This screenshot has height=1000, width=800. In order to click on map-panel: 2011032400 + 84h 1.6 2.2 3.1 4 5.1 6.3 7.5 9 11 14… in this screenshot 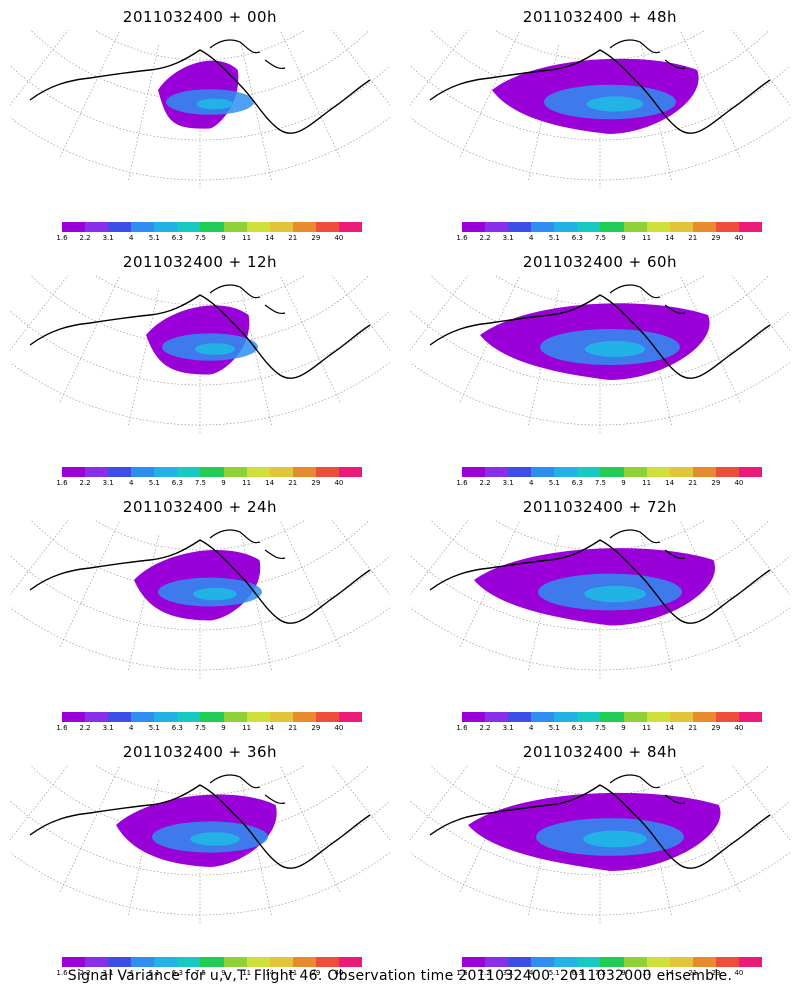, I will do `click(600, 857)`.